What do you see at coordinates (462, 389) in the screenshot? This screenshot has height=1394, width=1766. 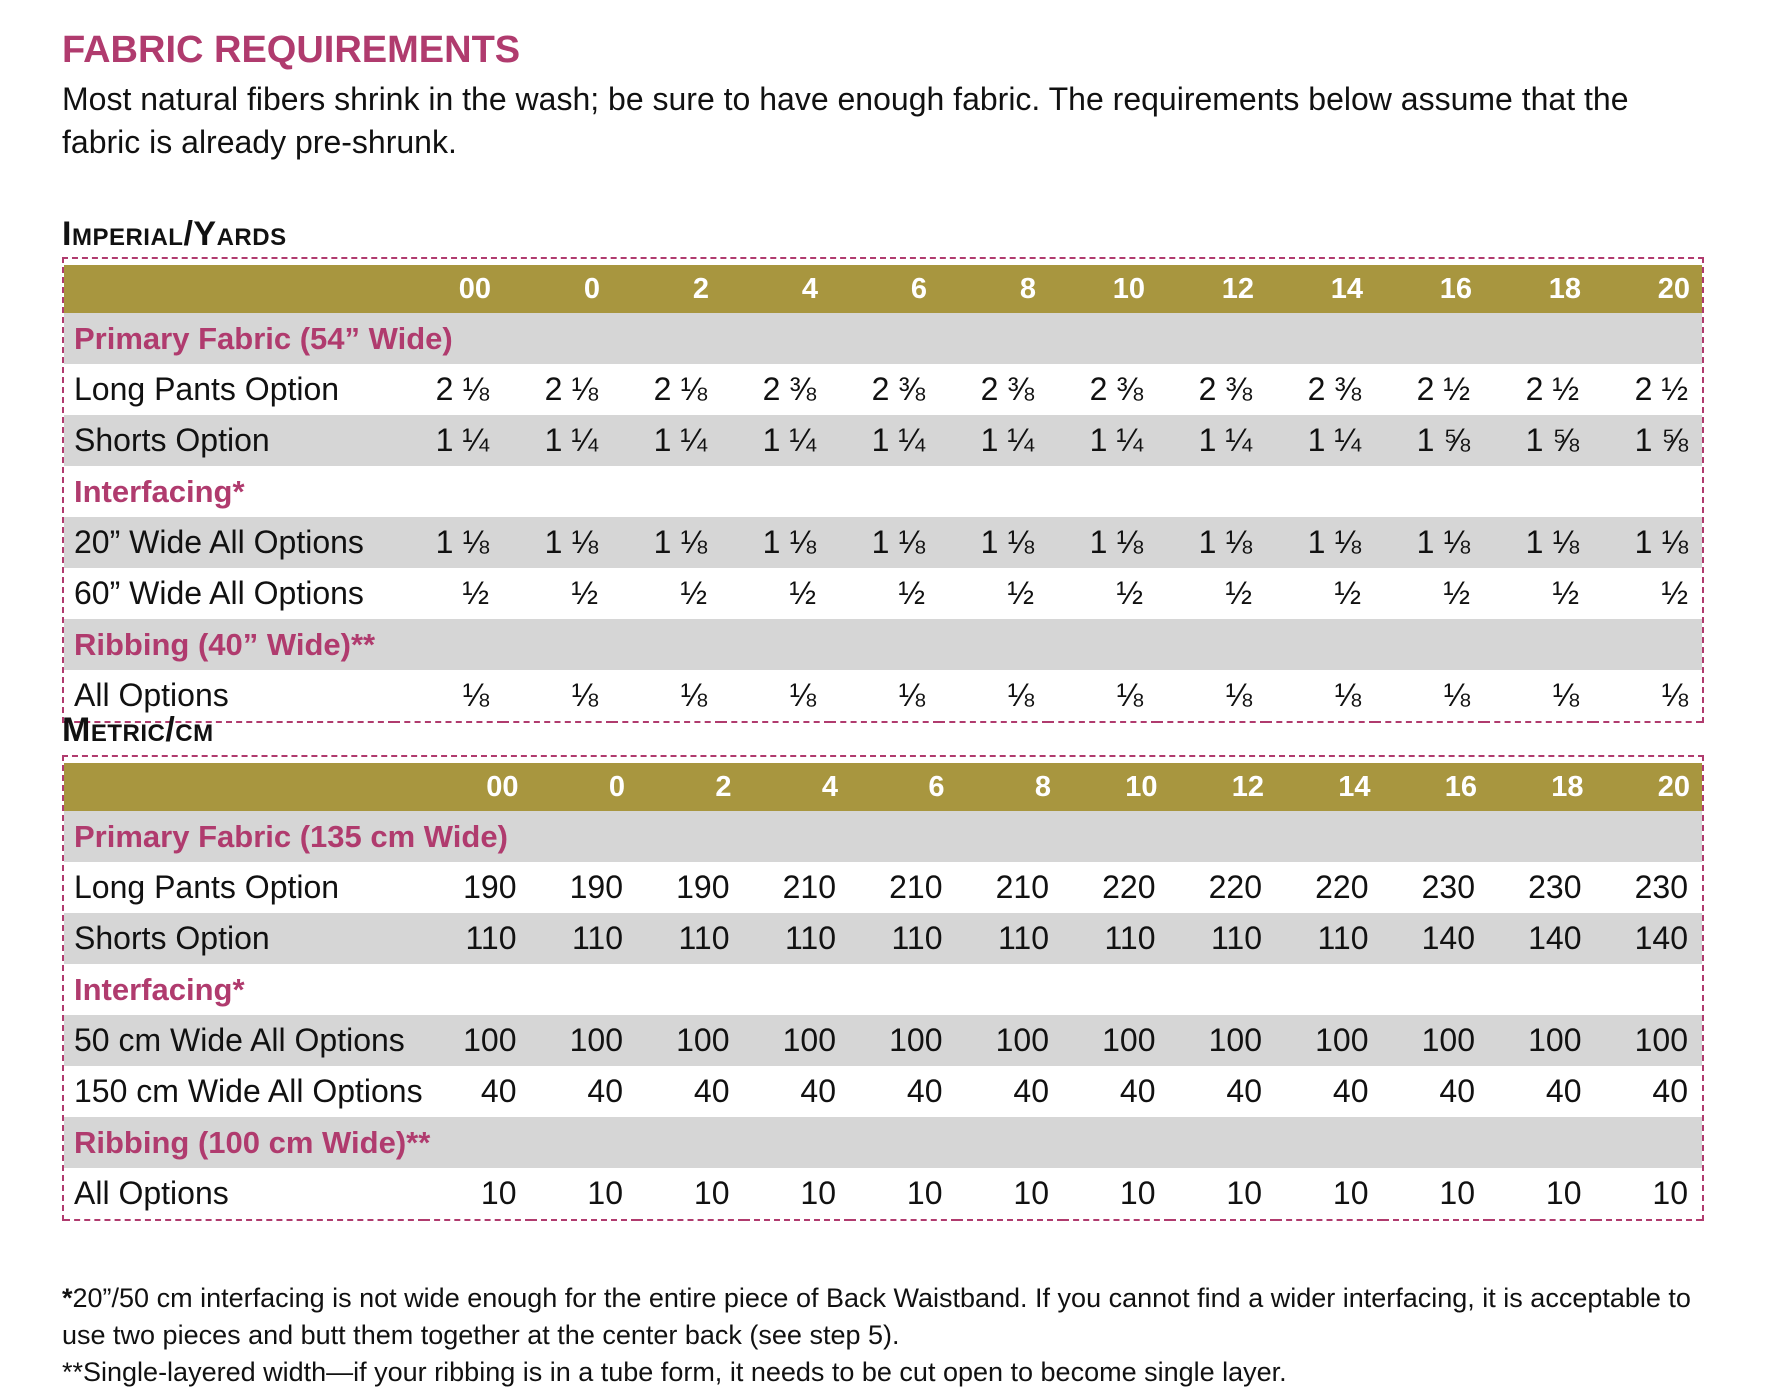 I see `table-cell: 2 ⅛` at bounding box center [462, 389].